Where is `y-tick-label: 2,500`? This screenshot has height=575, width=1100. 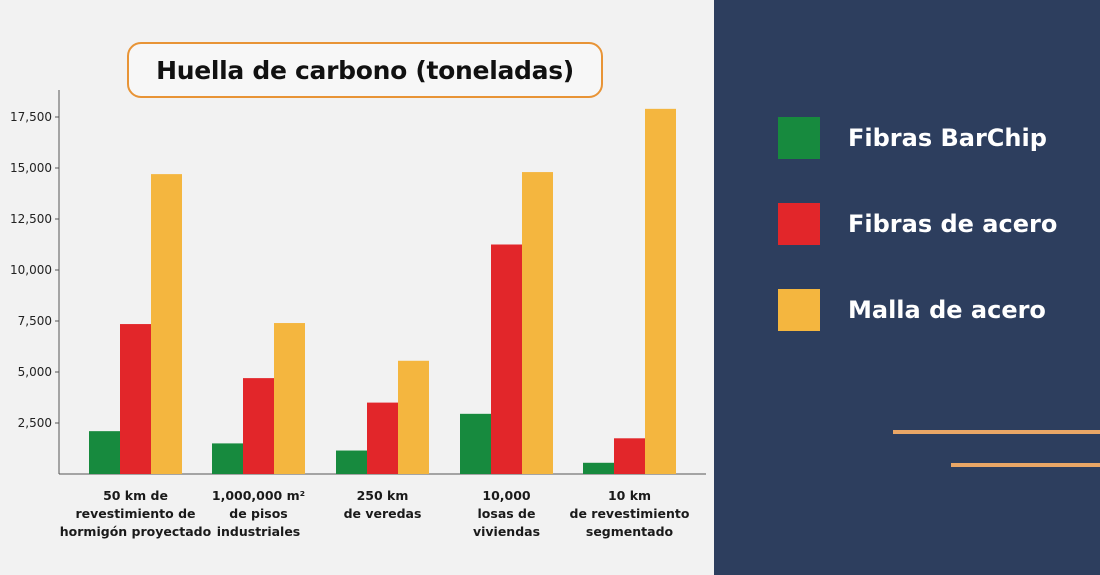 y-tick-label: 2,500 is located at coordinates (35, 423).